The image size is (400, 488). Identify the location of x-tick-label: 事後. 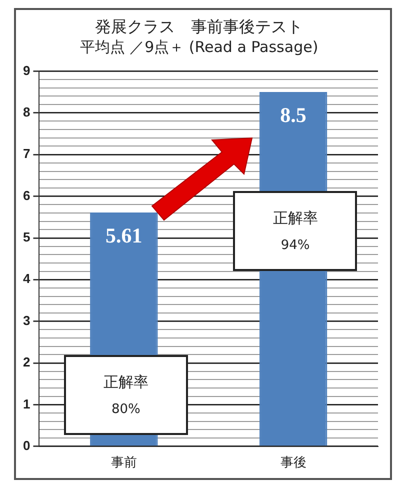
(293, 463).